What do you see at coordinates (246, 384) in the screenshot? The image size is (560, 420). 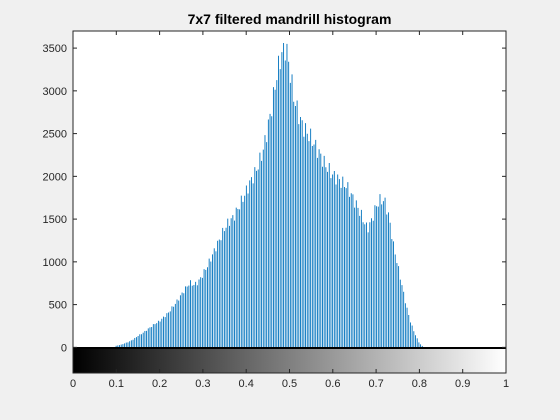 I see `x-tick-label: 0.4` at bounding box center [246, 384].